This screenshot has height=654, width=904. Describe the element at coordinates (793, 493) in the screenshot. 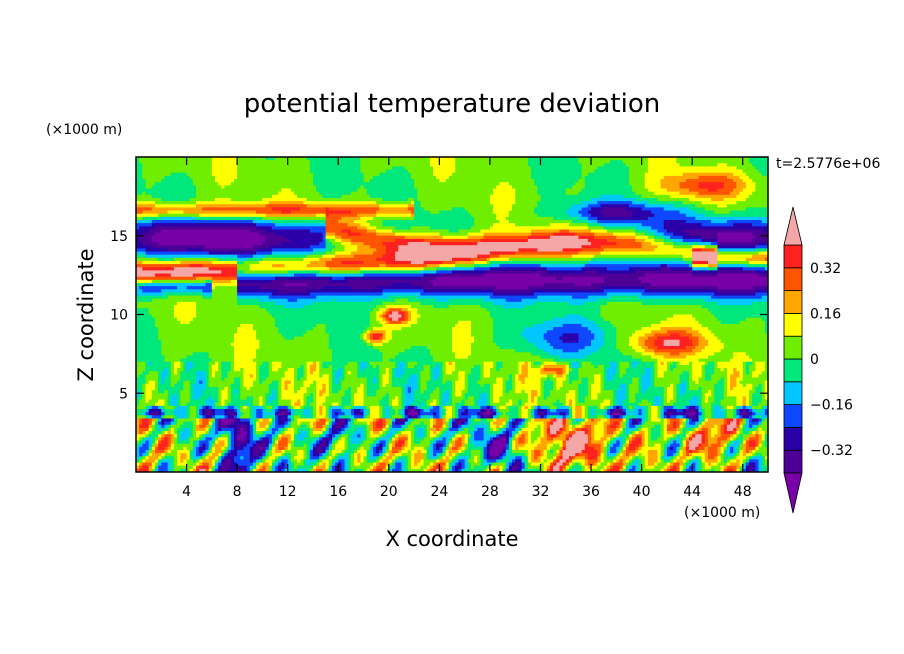

I see `colorbar-under-triangle` at that location.